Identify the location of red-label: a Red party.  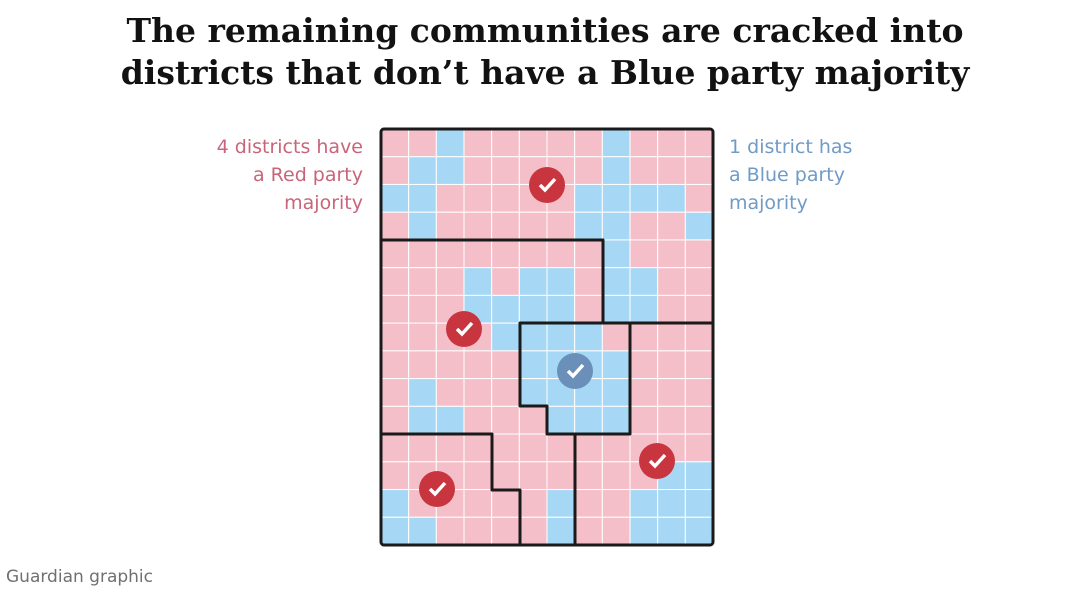
(308, 175).